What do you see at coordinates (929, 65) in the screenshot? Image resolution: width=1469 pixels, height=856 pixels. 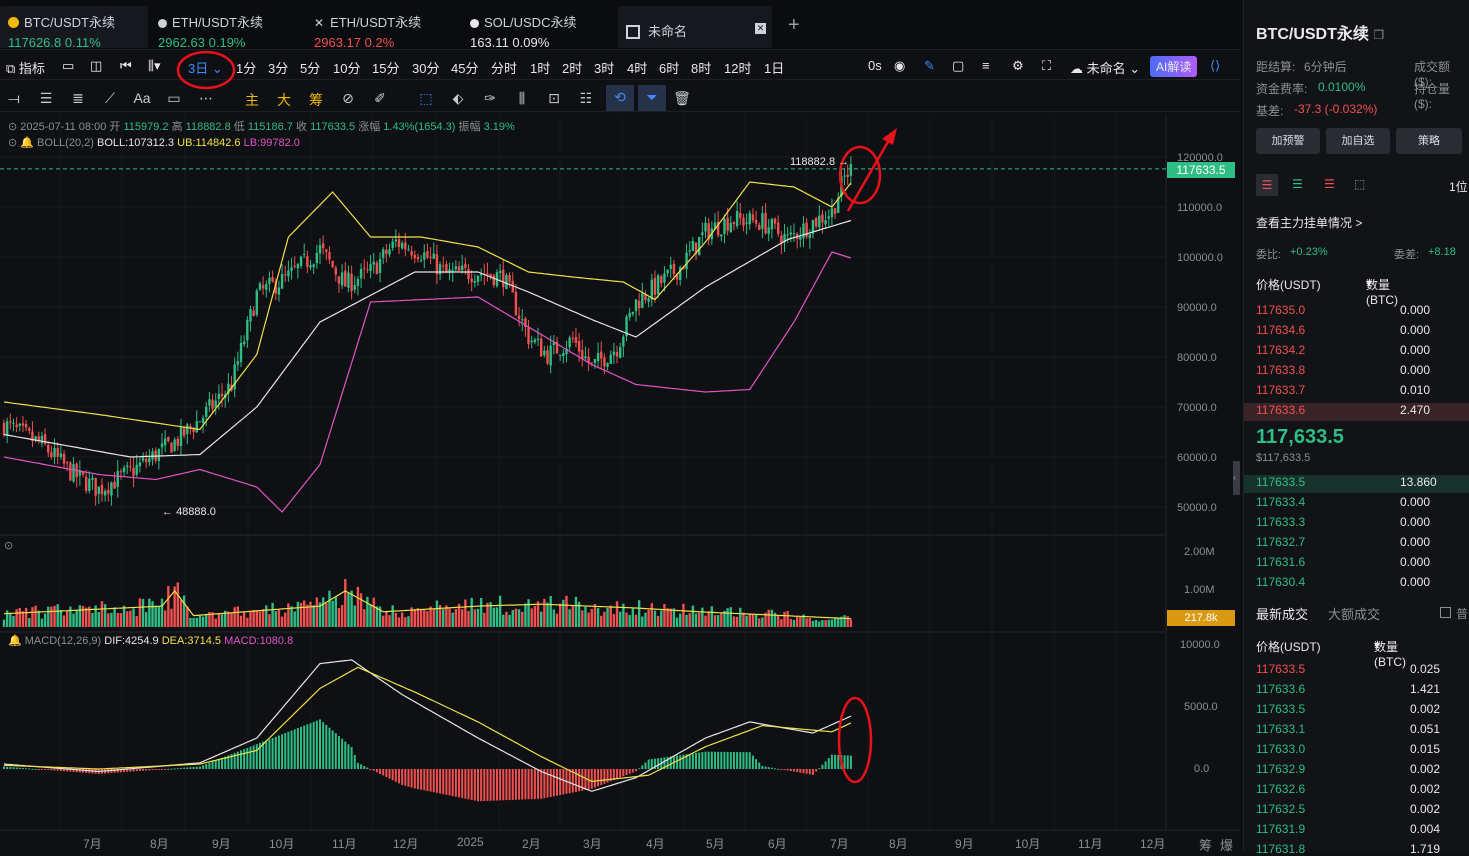 I see `pencil-icon: ✎` at bounding box center [929, 65].